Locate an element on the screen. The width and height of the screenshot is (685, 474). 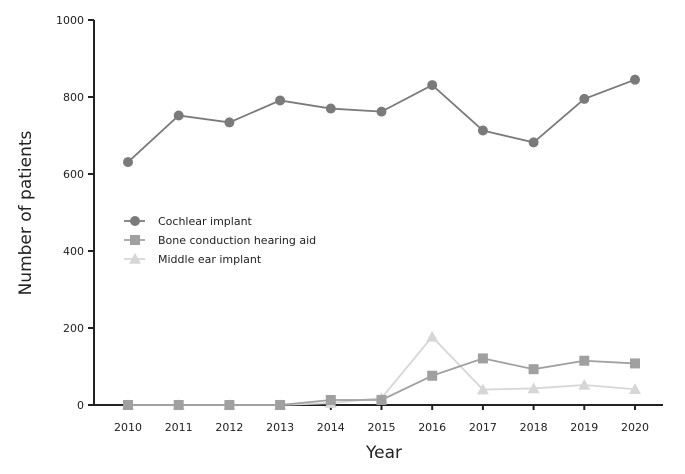
legend-item: Bone conduction hearing aid is located at coordinates (220, 240).